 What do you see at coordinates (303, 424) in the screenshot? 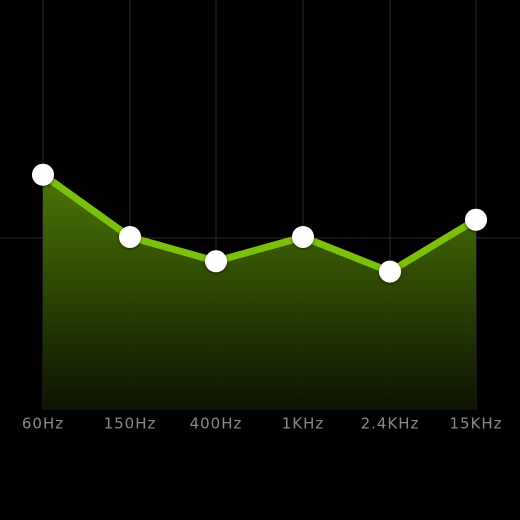
I see `frequency-label: 1KHz` at bounding box center [303, 424].